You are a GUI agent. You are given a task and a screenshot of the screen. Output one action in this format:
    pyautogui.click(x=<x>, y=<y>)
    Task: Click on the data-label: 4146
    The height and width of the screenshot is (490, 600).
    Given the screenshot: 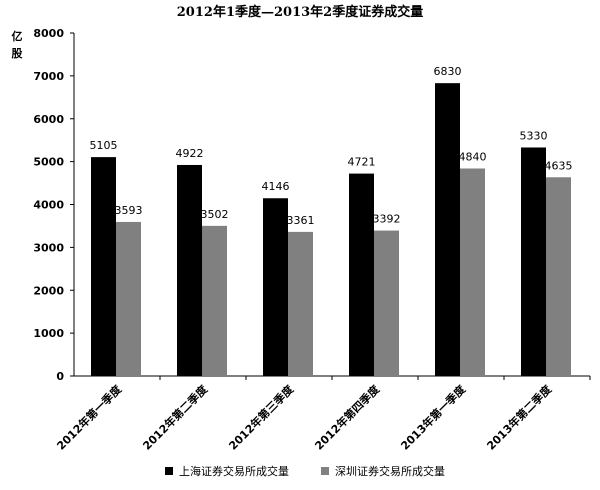 What is the action you would take?
    pyautogui.click(x=276, y=186)
    